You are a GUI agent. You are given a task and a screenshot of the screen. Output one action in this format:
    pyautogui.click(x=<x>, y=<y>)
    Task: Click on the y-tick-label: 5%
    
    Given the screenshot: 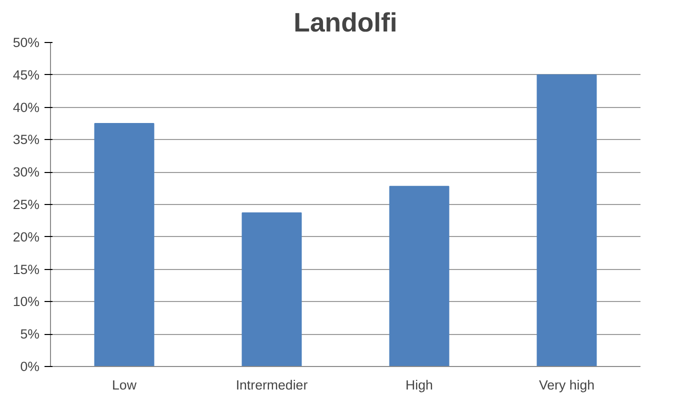 What is the action you would take?
    pyautogui.click(x=30, y=334)
    